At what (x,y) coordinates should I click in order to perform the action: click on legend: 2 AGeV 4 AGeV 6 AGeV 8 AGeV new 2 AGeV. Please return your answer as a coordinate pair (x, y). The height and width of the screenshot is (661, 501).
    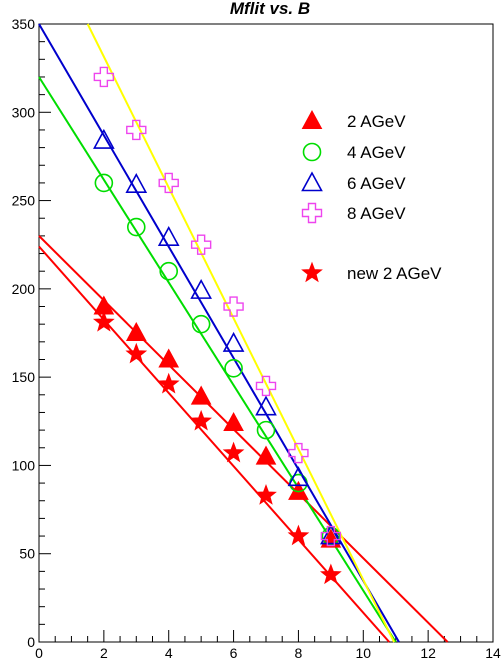
    Looking at the image, I should click on (371, 196).